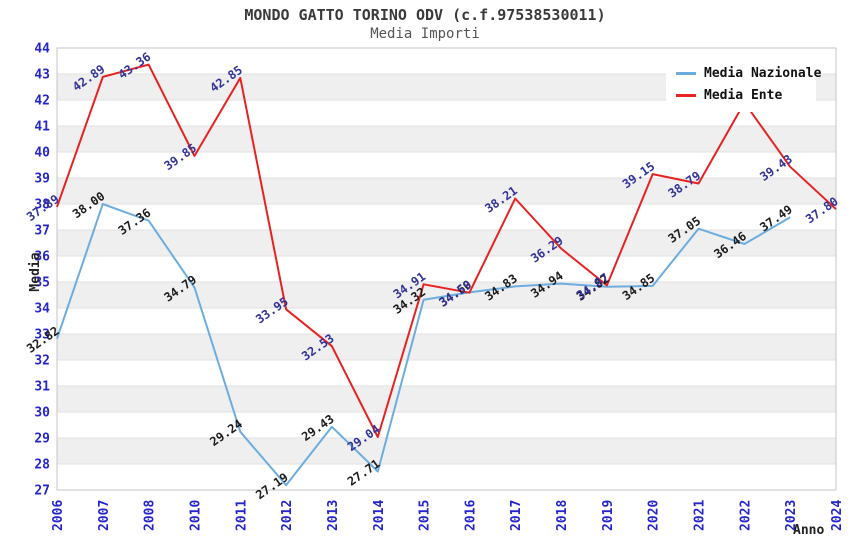 The image size is (850, 550). What do you see at coordinates (42, 179) in the screenshot?
I see `svg-text: 39` at bounding box center [42, 179].